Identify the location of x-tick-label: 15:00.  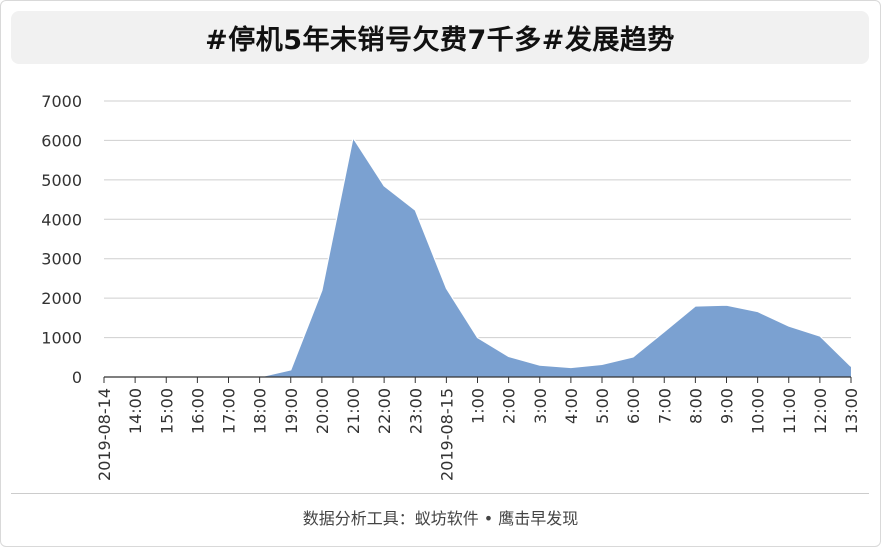
(166, 411).